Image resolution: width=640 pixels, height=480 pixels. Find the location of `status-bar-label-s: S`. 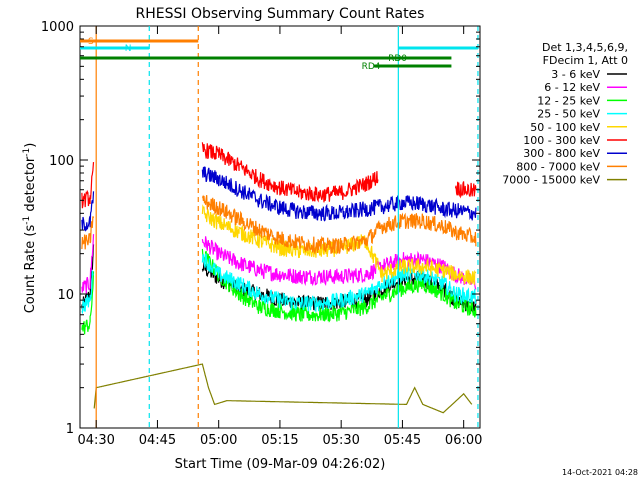

status-bar-label-s: S is located at coordinates (91, 42).